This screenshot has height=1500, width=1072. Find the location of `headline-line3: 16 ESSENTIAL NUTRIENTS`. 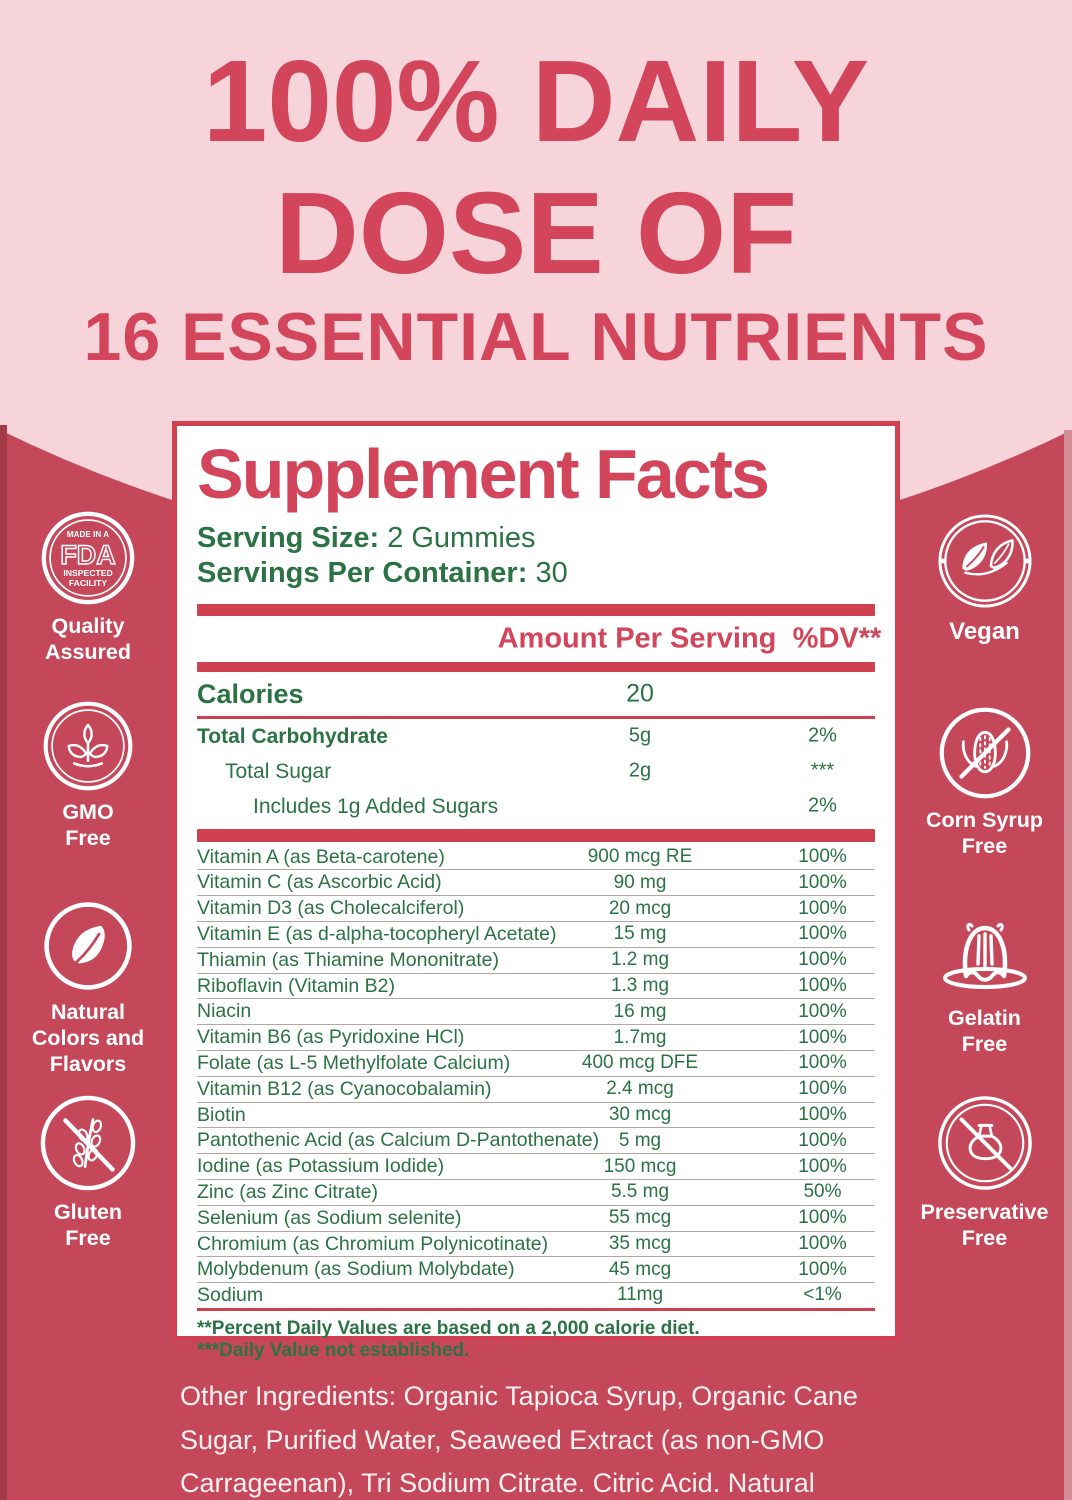

headline-line3: 16 ESSENTIAL NUTRIENTS is located at coordinates (536, 337).